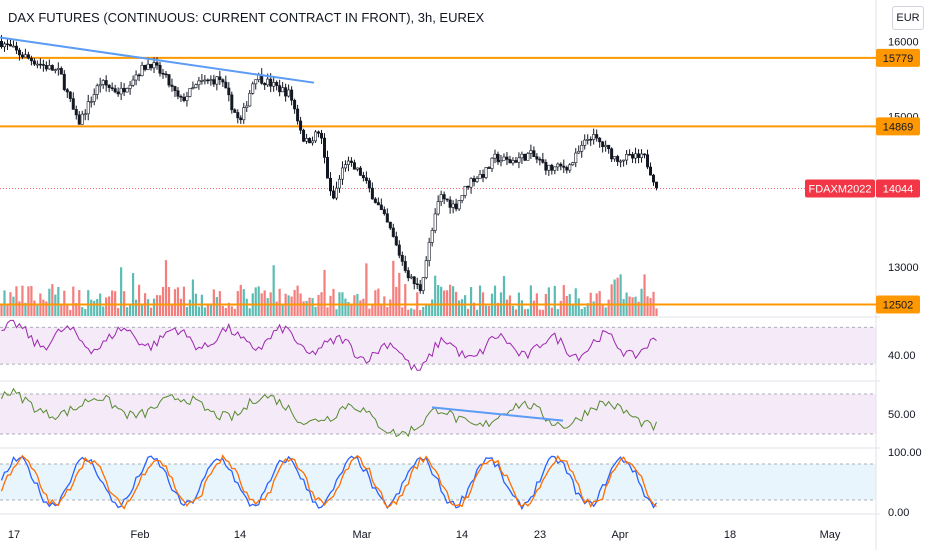 Image resolution: width=932 pixels, height=550 pixels. What do you see at coordinates (157, 60) in the screenshot?
I see `trendline` at bounding box center [157, 60].